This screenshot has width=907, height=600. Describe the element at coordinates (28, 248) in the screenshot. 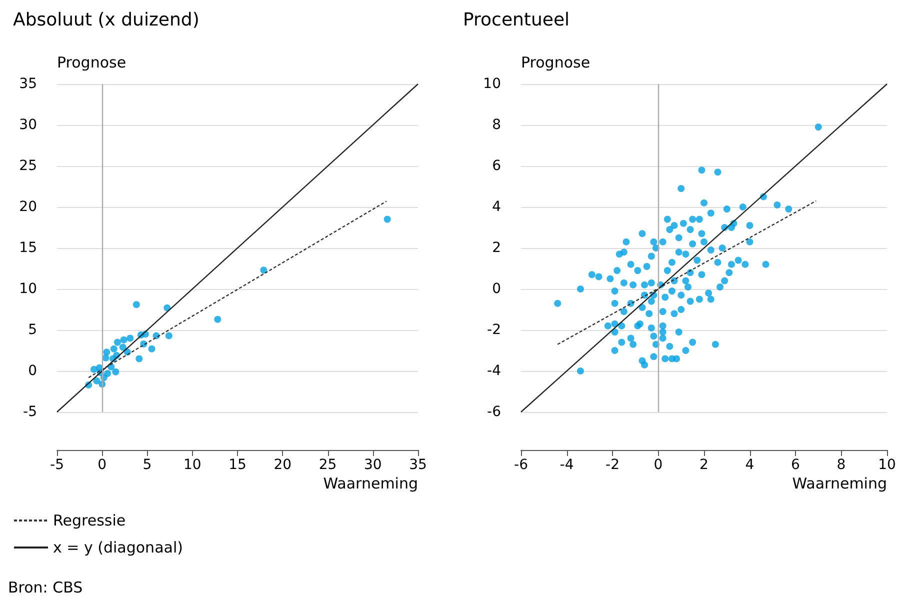

I see `y-tick-label: 15` at that location.